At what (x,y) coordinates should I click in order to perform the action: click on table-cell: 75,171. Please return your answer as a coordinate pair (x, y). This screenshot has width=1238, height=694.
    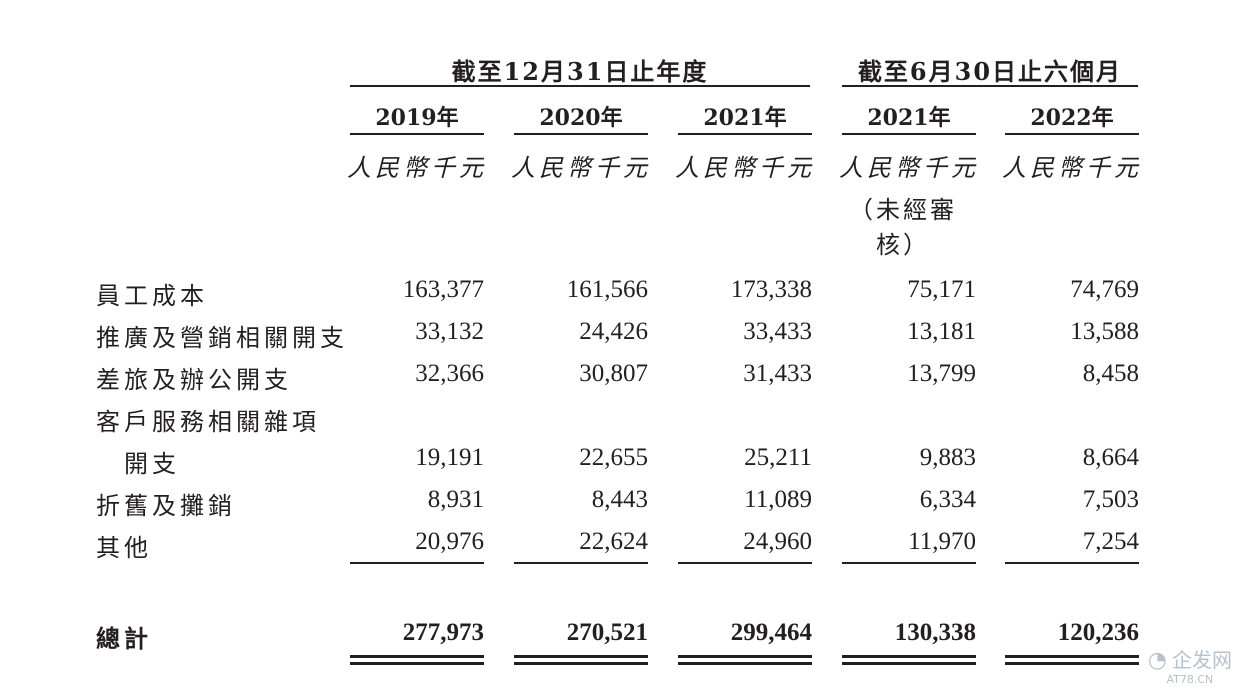
    Looking at the image, I should click on (941, 289).